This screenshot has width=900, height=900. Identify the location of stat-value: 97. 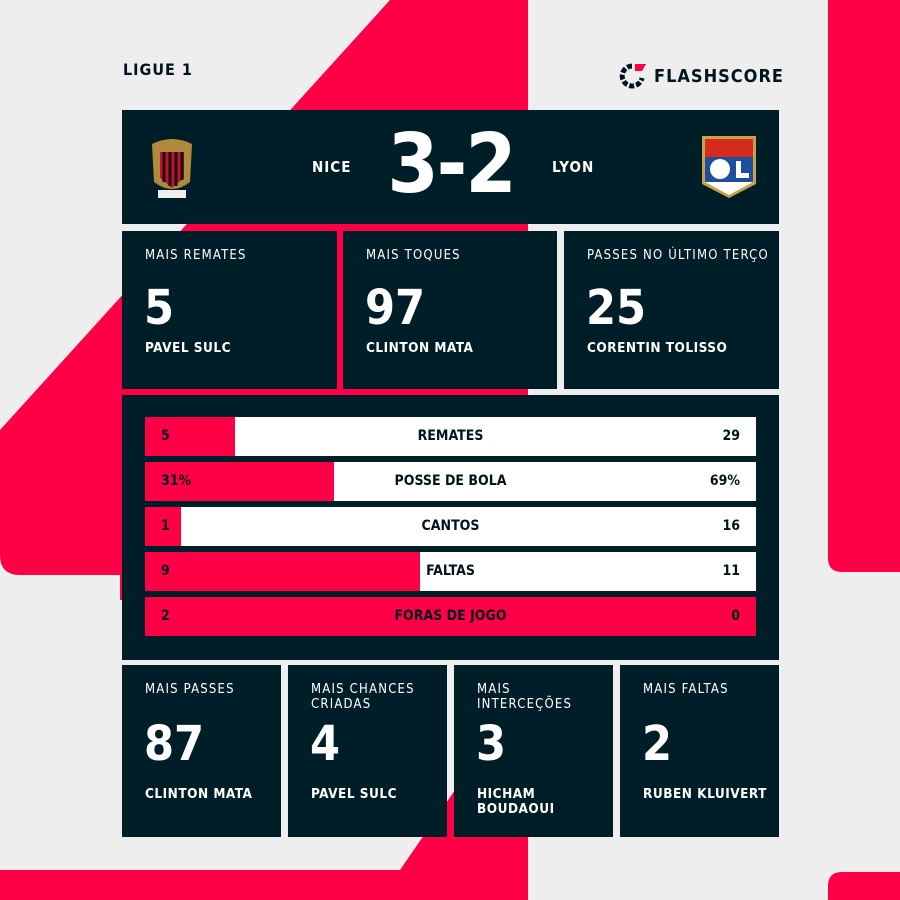
(395, 308).